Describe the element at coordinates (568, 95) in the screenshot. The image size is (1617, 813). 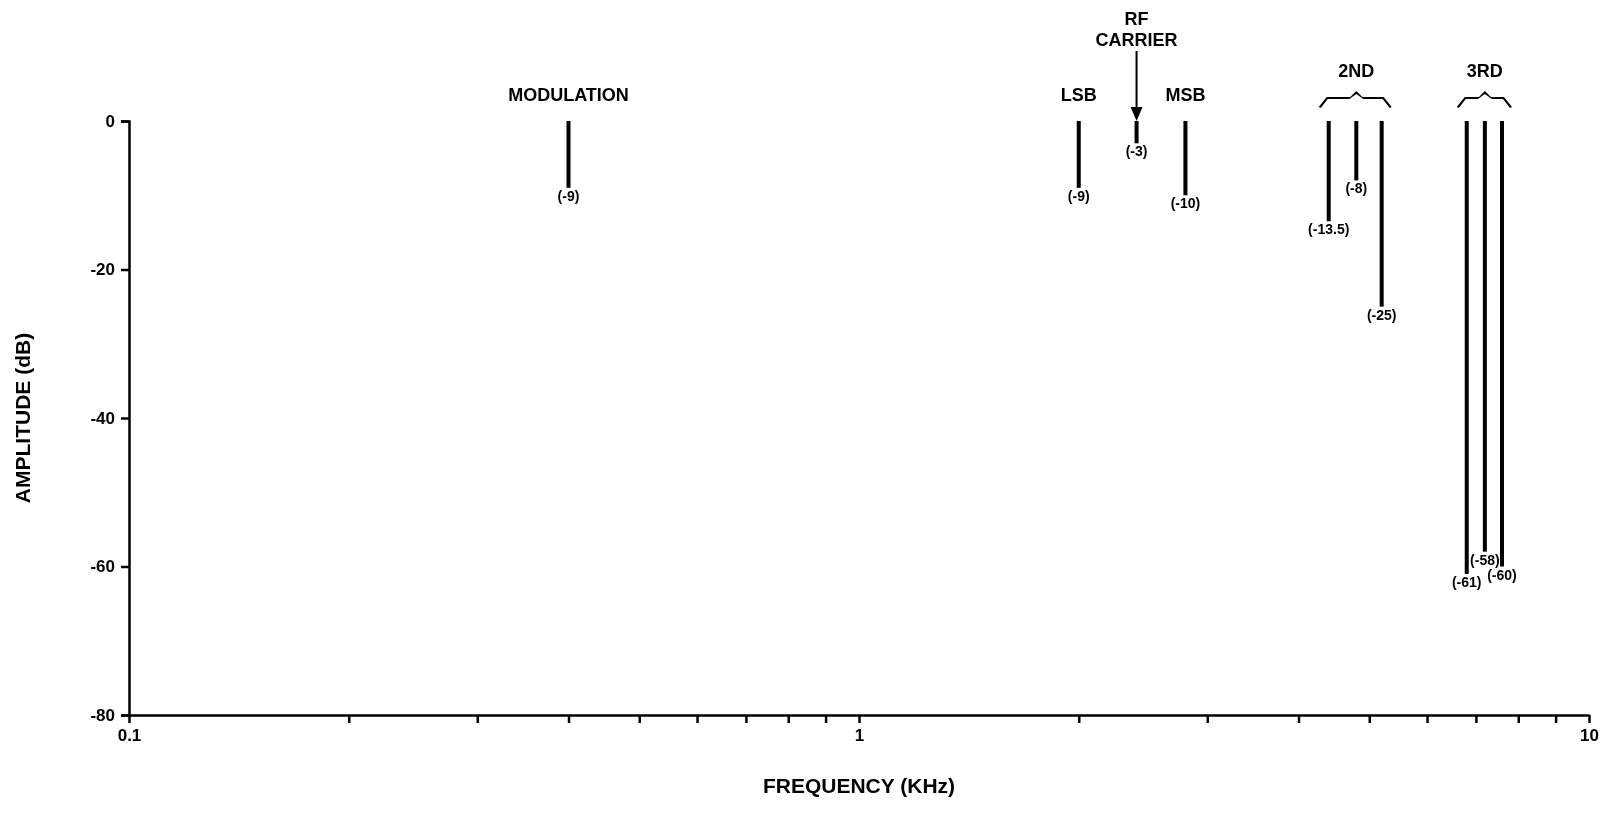
I see `annotation: MODULATION` at that location.